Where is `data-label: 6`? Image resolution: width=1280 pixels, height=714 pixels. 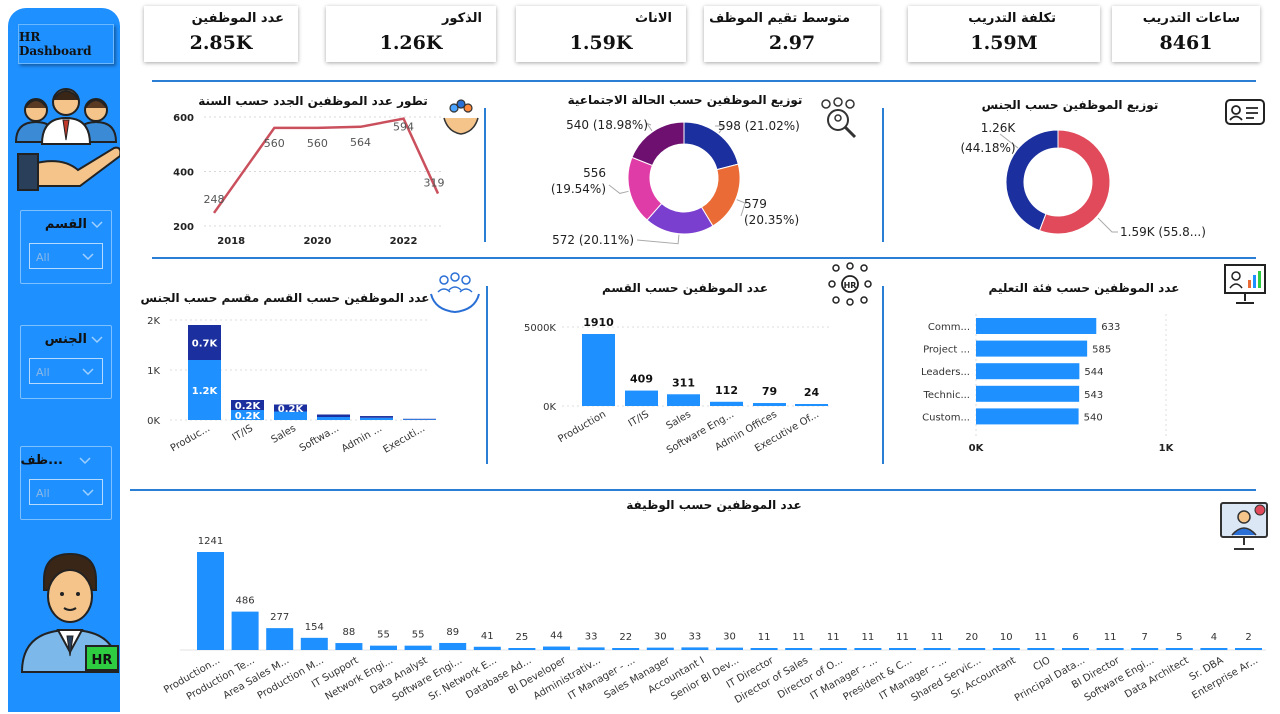
data-label: 6 is located at coordinates (1075, 637).